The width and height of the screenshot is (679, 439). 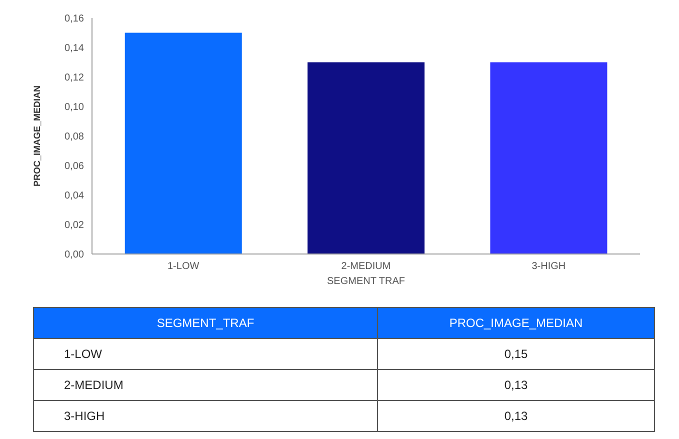 I want to click on y-tick-label: 0,02, so click(x=74, y=226).